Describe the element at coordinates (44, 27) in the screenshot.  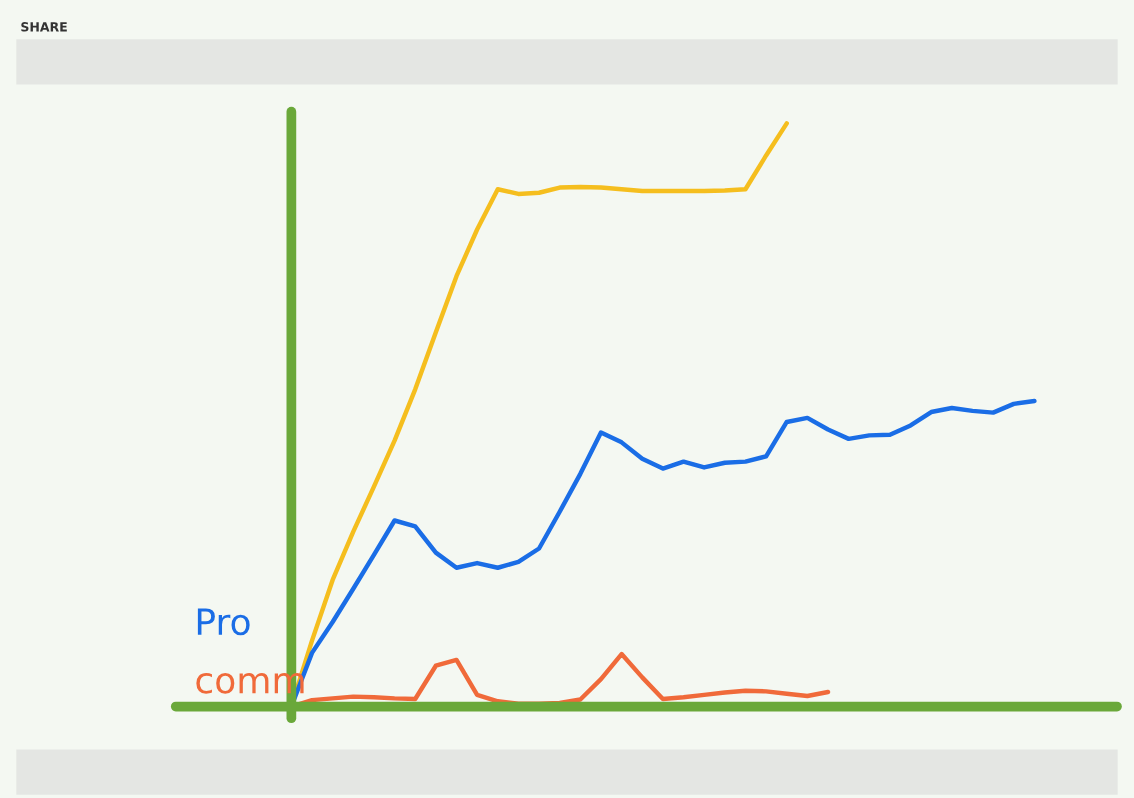
I see `text: SHARE` at that location.